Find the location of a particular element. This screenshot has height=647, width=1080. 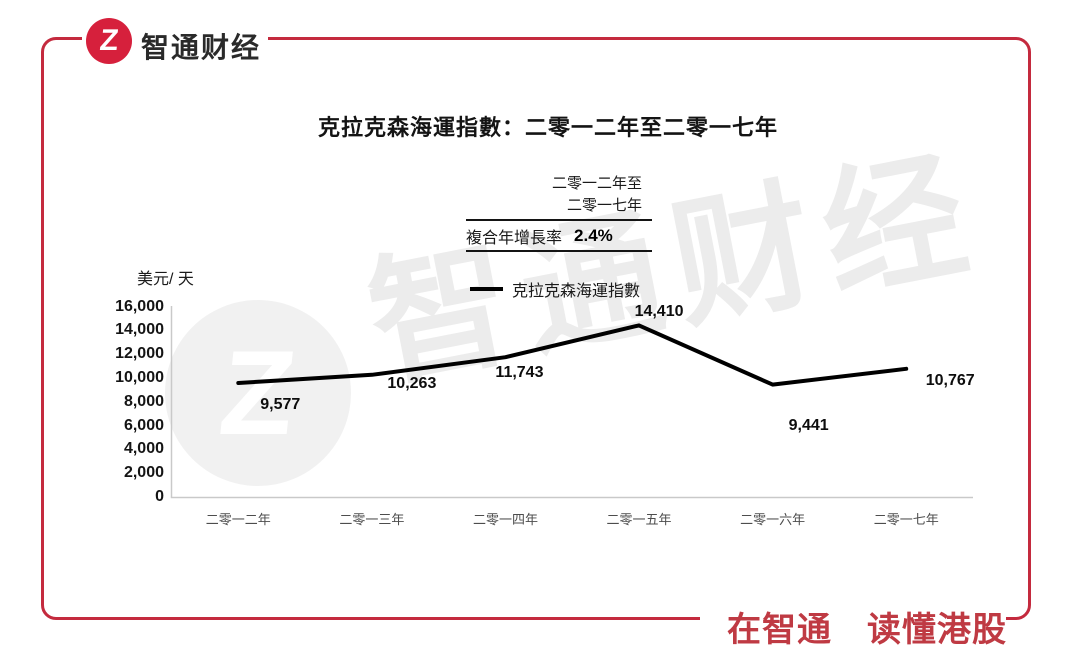

cagr-row: 複合年增長率 2.4% is located at coordinates (559, 235).